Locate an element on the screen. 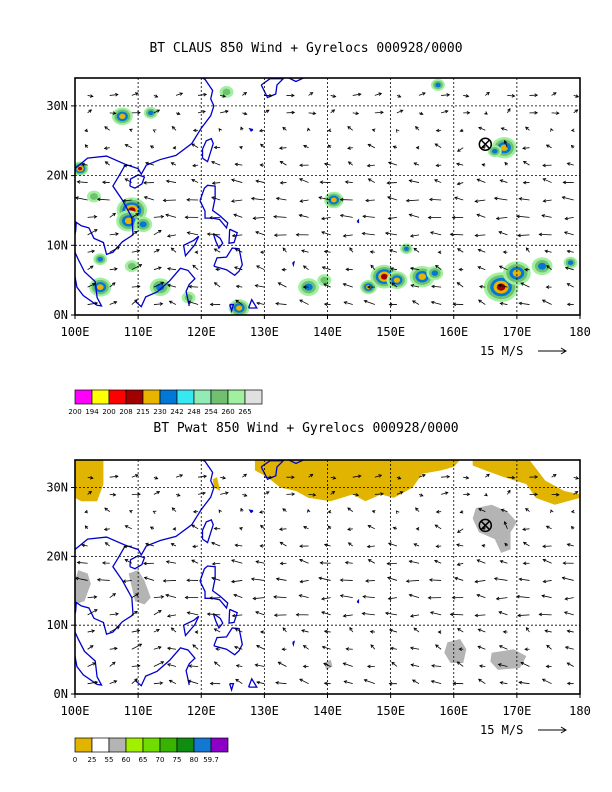 This screenshot has width=612, height=792. legend-swatch is located at coordinates (236, 397).